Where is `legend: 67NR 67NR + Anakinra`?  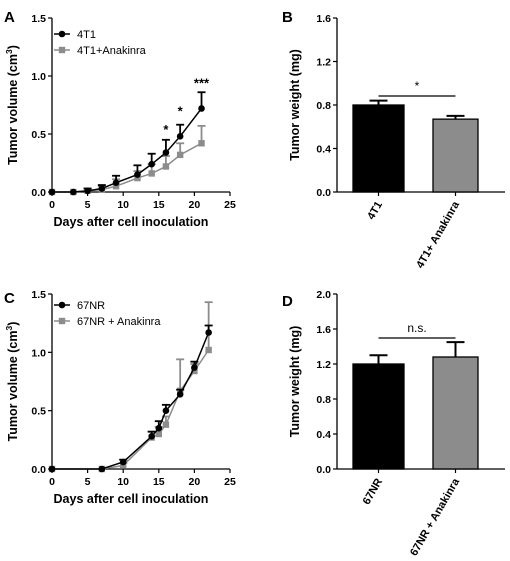
legend: 67NR 67NR + Anakinra is located at coordinates (107, 314).